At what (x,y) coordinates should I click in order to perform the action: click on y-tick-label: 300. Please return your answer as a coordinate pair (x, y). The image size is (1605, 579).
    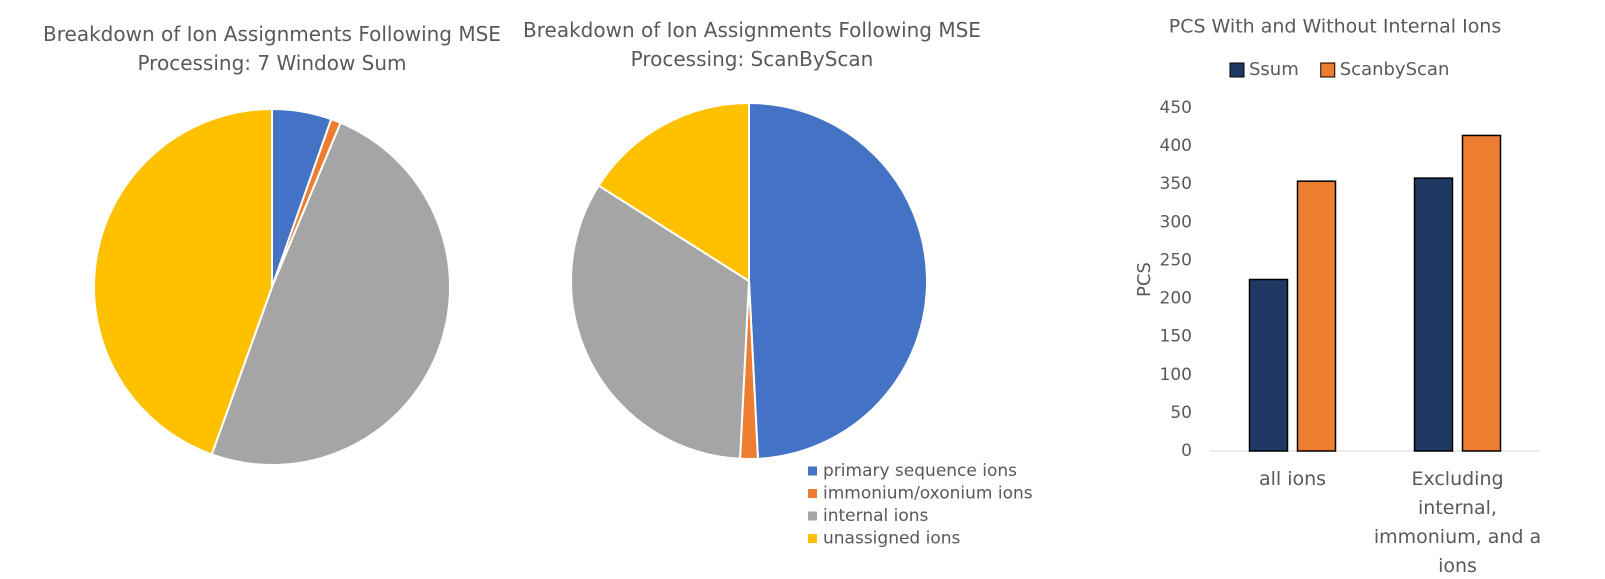
    Looking at the image, I should click on (1176, 222).